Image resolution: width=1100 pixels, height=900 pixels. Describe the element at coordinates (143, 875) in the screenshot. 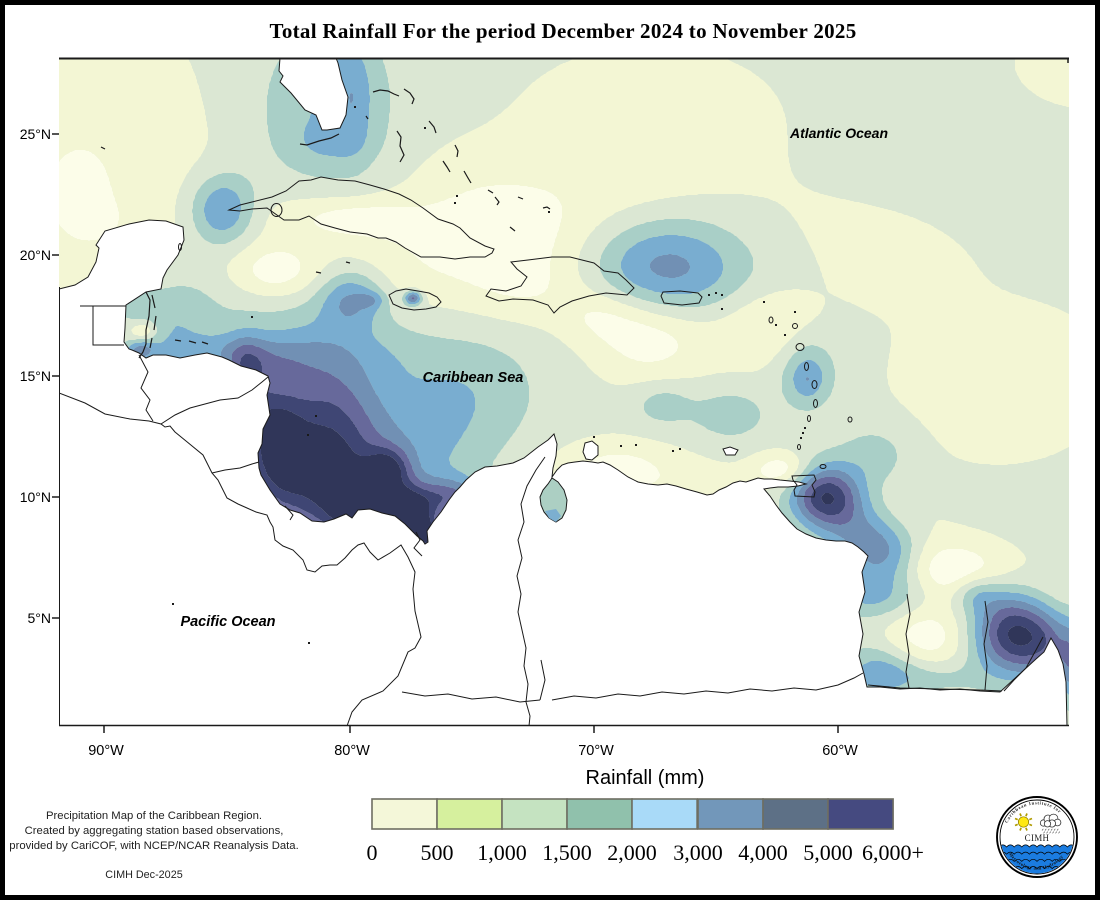

I see `svg-text: CIMH Dec-2025` at that location.